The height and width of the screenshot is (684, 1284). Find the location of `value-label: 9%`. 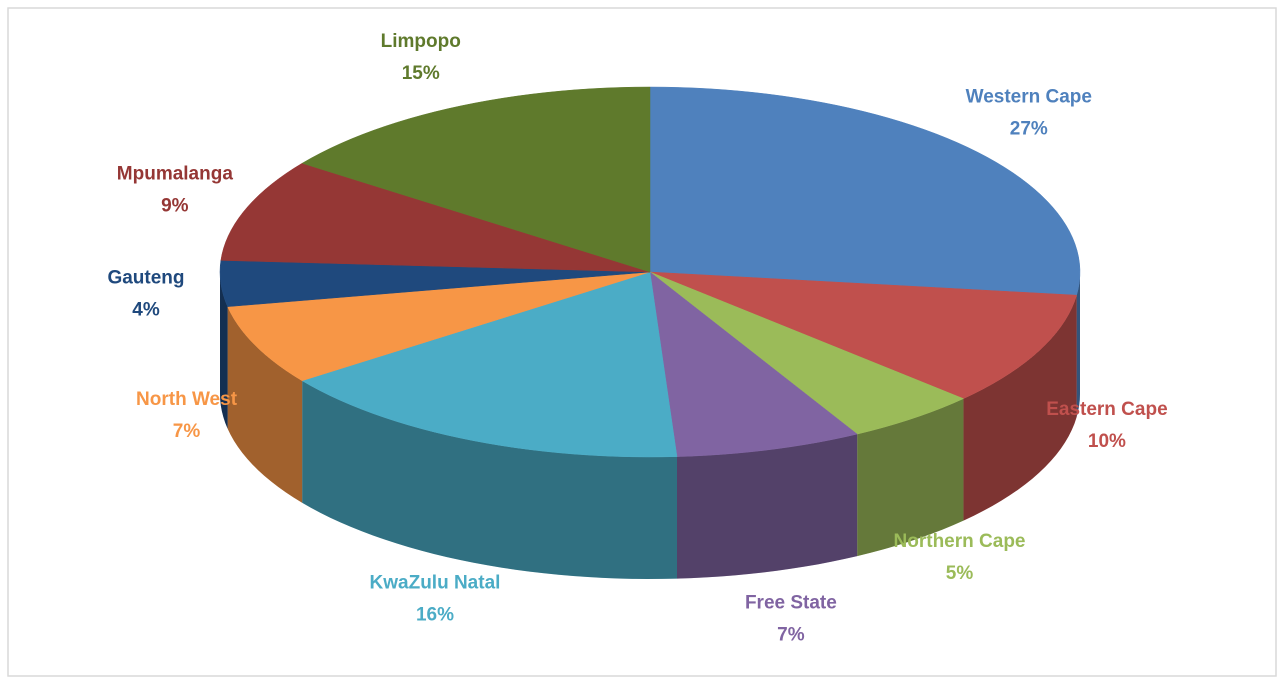

value-label: 9% is located at coordinates (175, 206).